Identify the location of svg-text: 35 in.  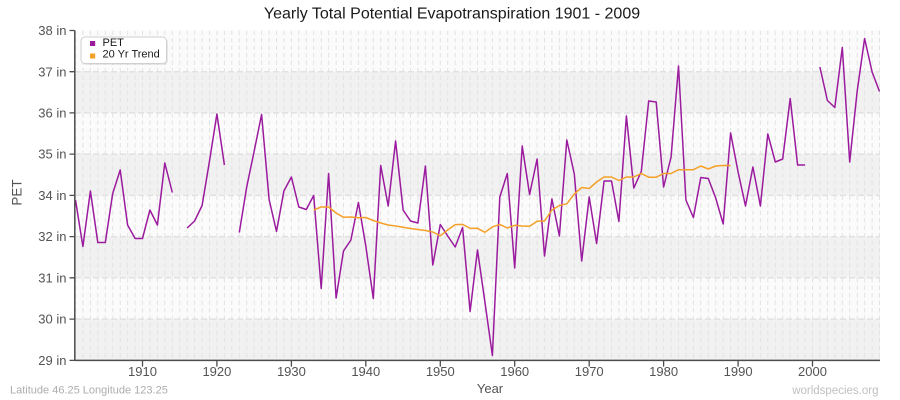
(52, 154).